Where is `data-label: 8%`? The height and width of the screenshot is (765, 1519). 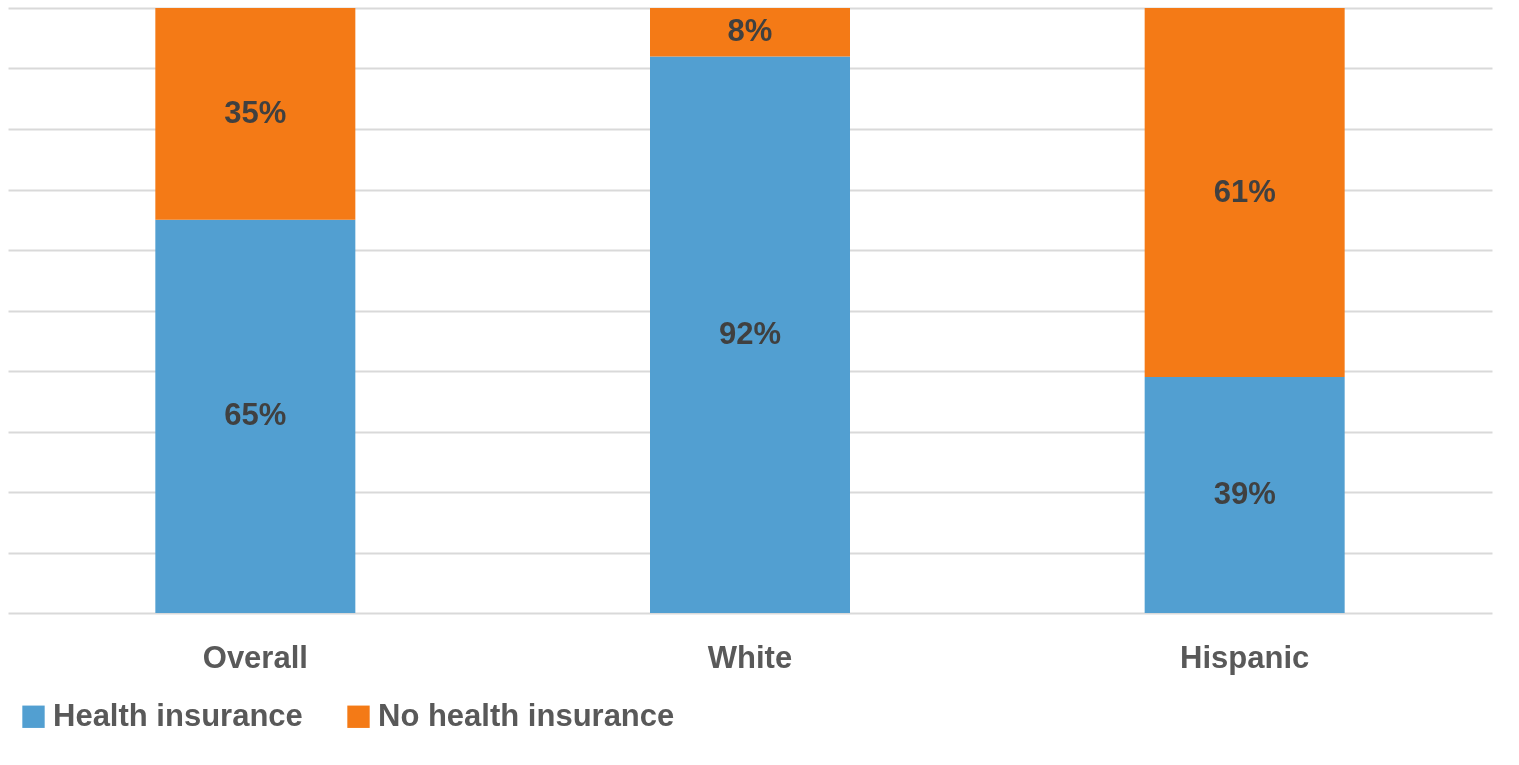
data-label: 8% is located at coordinates (750, 31).